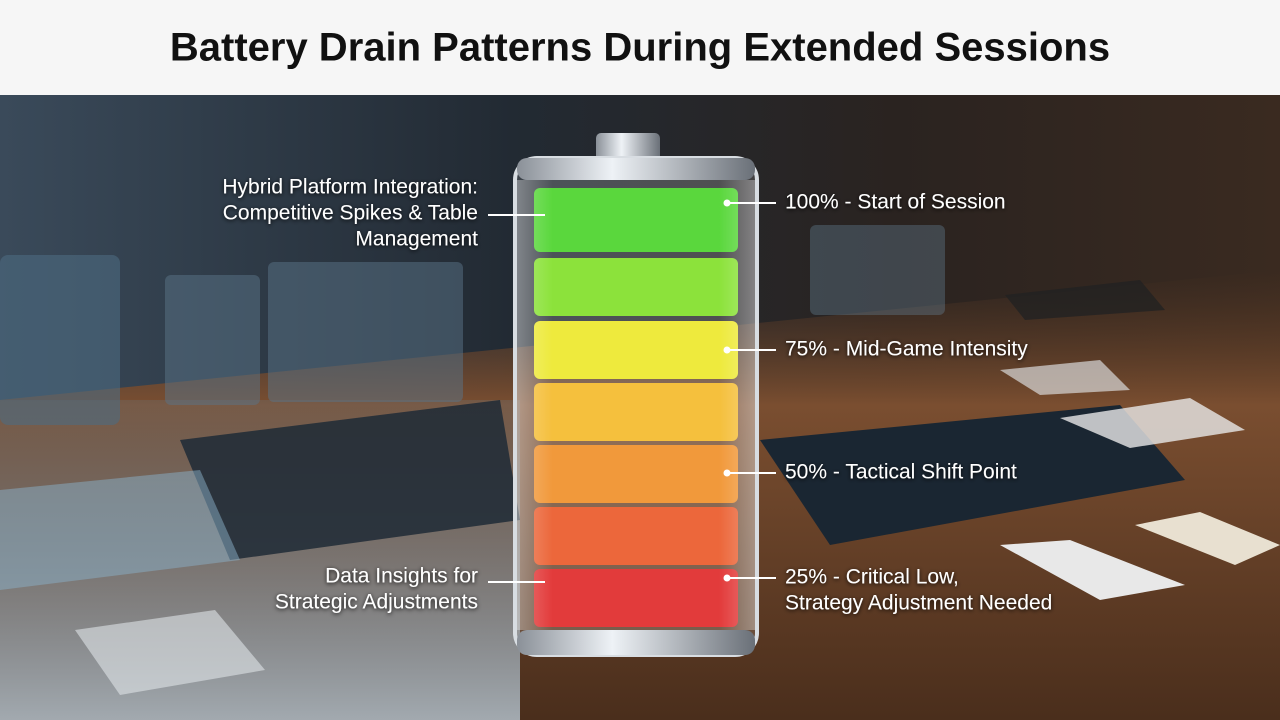 The height and width of the screenshot is (720, 1280). Describe the element at coordinates (872, 577) in the screenshot. I see `label-line: 25% - Critical Low,` at that location.